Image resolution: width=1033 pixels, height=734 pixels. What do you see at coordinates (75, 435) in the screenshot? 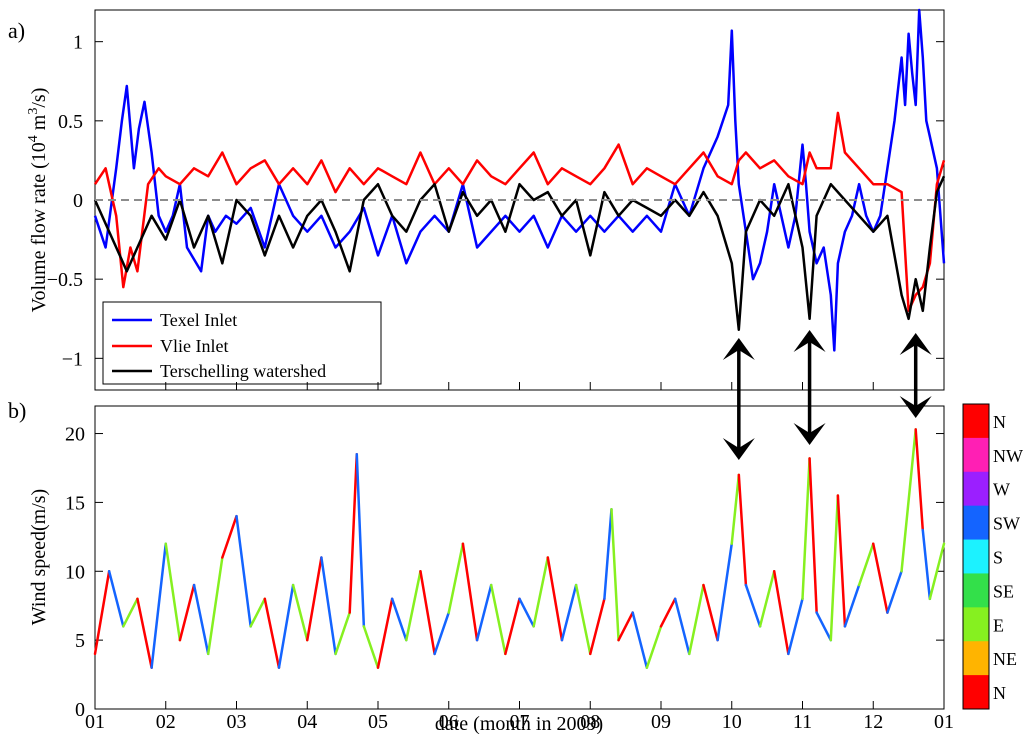
I see `panel-b-ytick-label: 20` at bounding box center [75, 435].